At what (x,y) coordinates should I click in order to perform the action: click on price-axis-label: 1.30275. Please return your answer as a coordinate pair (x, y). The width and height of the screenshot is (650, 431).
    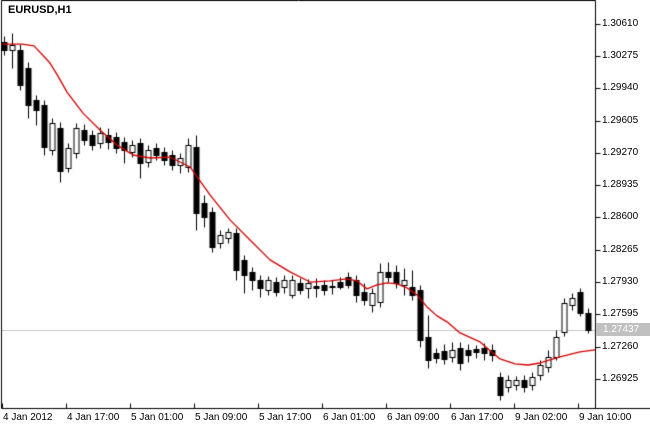
    Looking at the image, I should click on (620, 56).